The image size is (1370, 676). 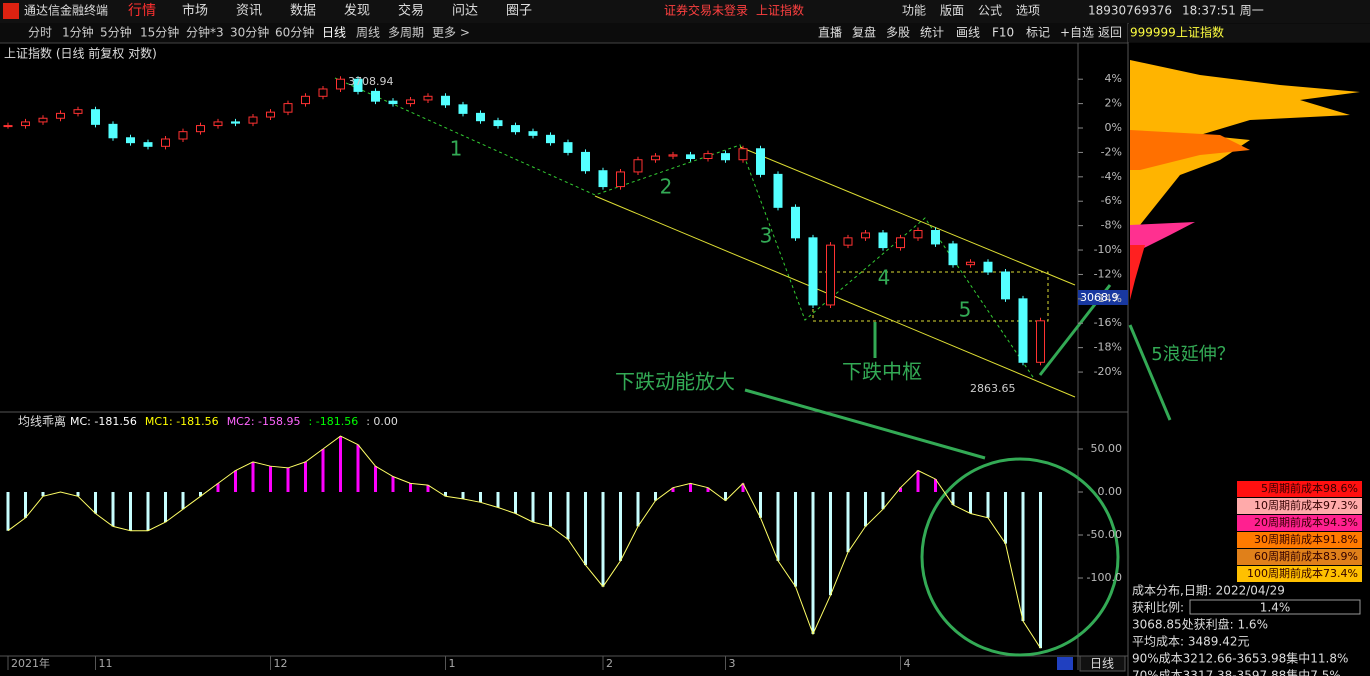 I want to click on tool-button: +自选, so click(x=1077, y=33).